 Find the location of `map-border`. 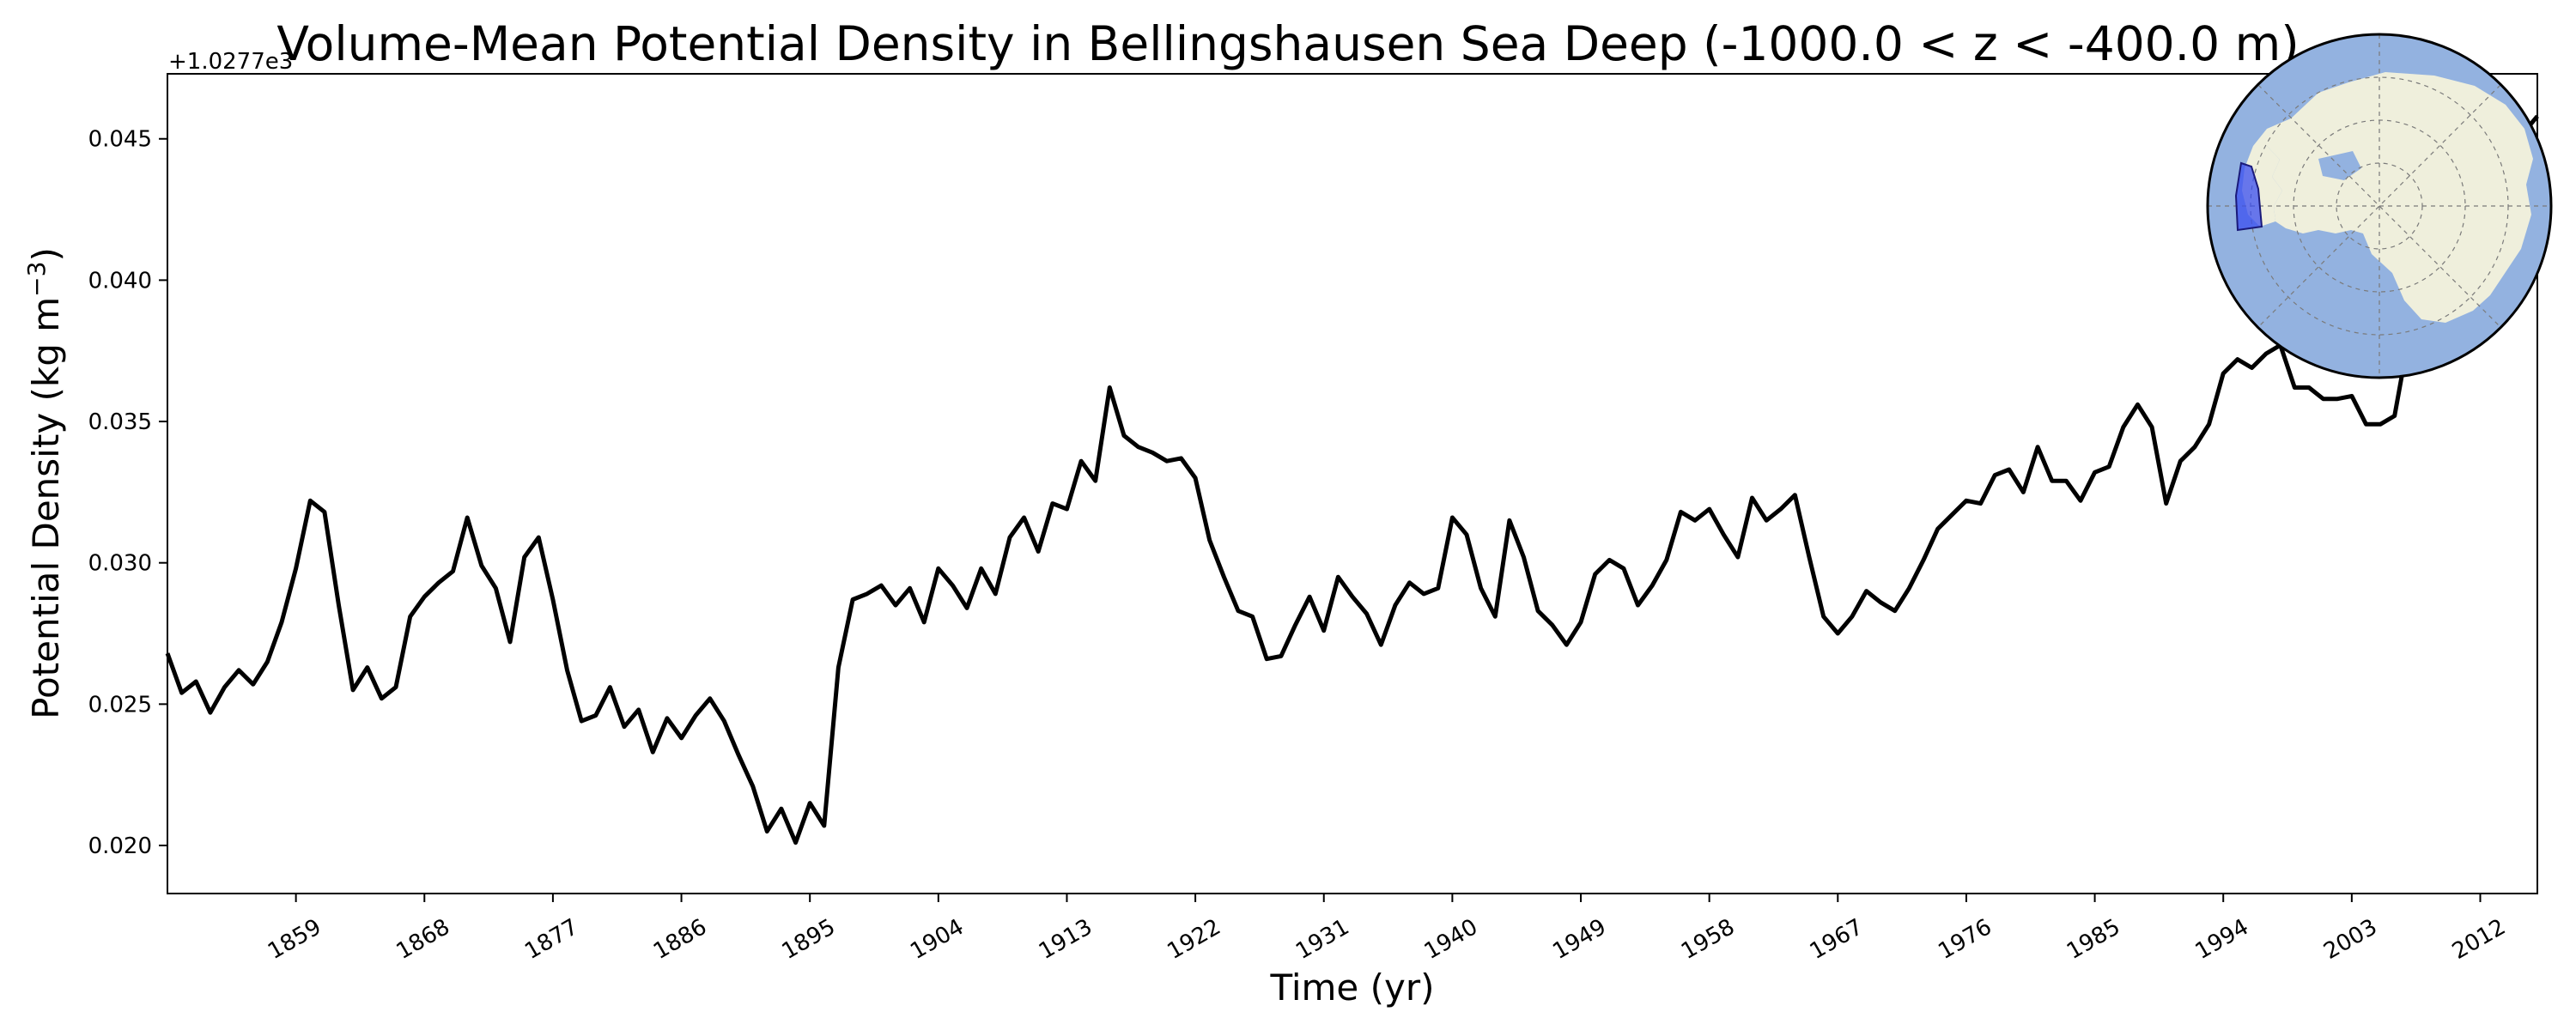

map-border is located at coordinates (2379, 206).